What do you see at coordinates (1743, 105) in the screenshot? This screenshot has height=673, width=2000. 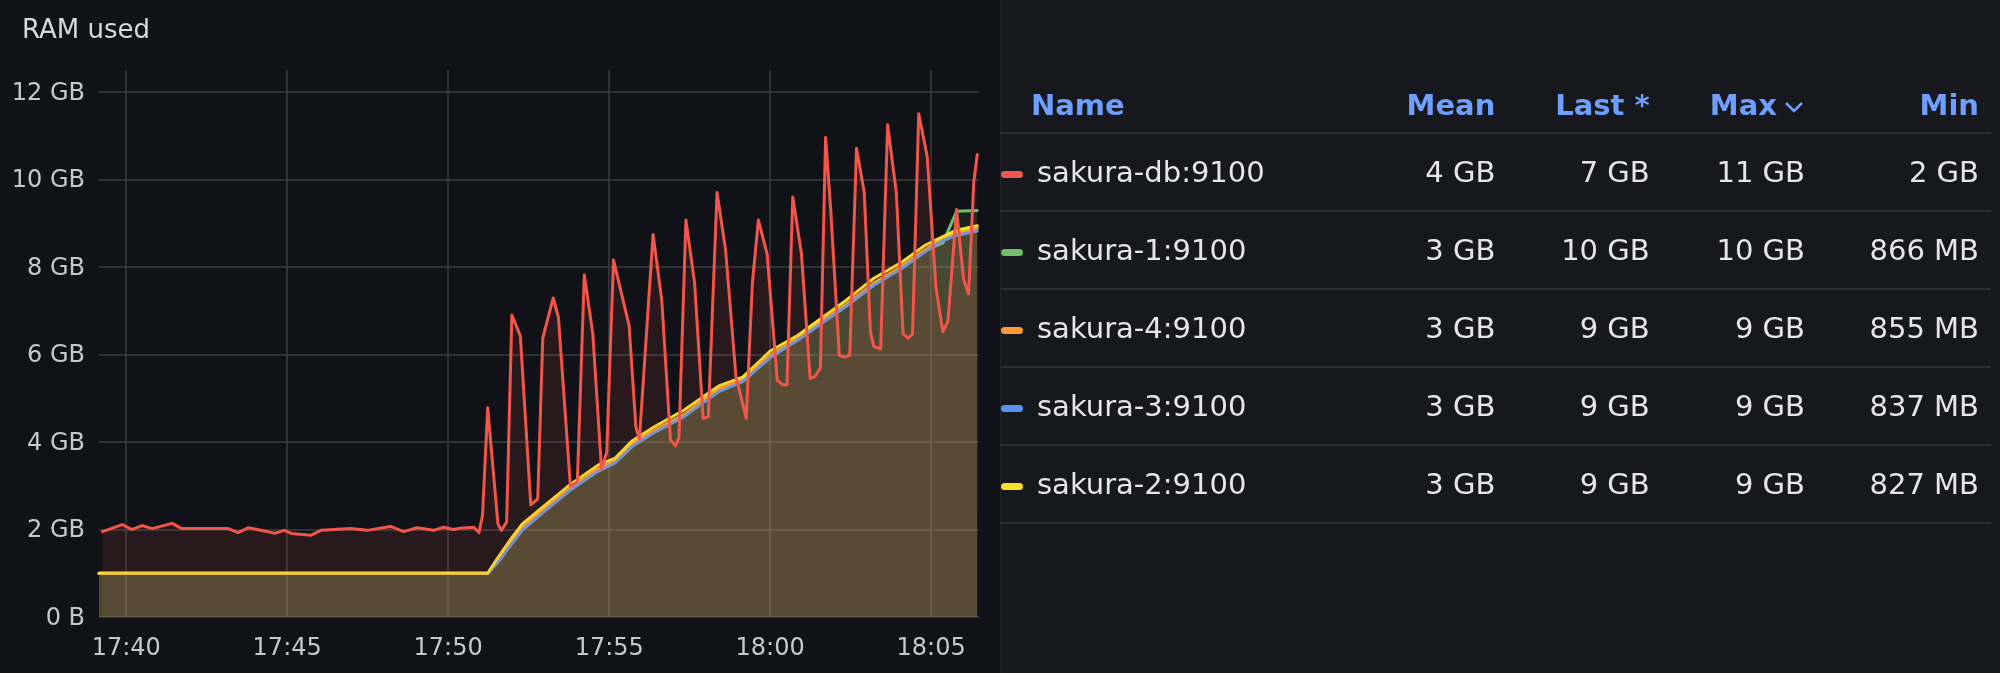 I see `text: Max` at bounding box center [1743, 105].